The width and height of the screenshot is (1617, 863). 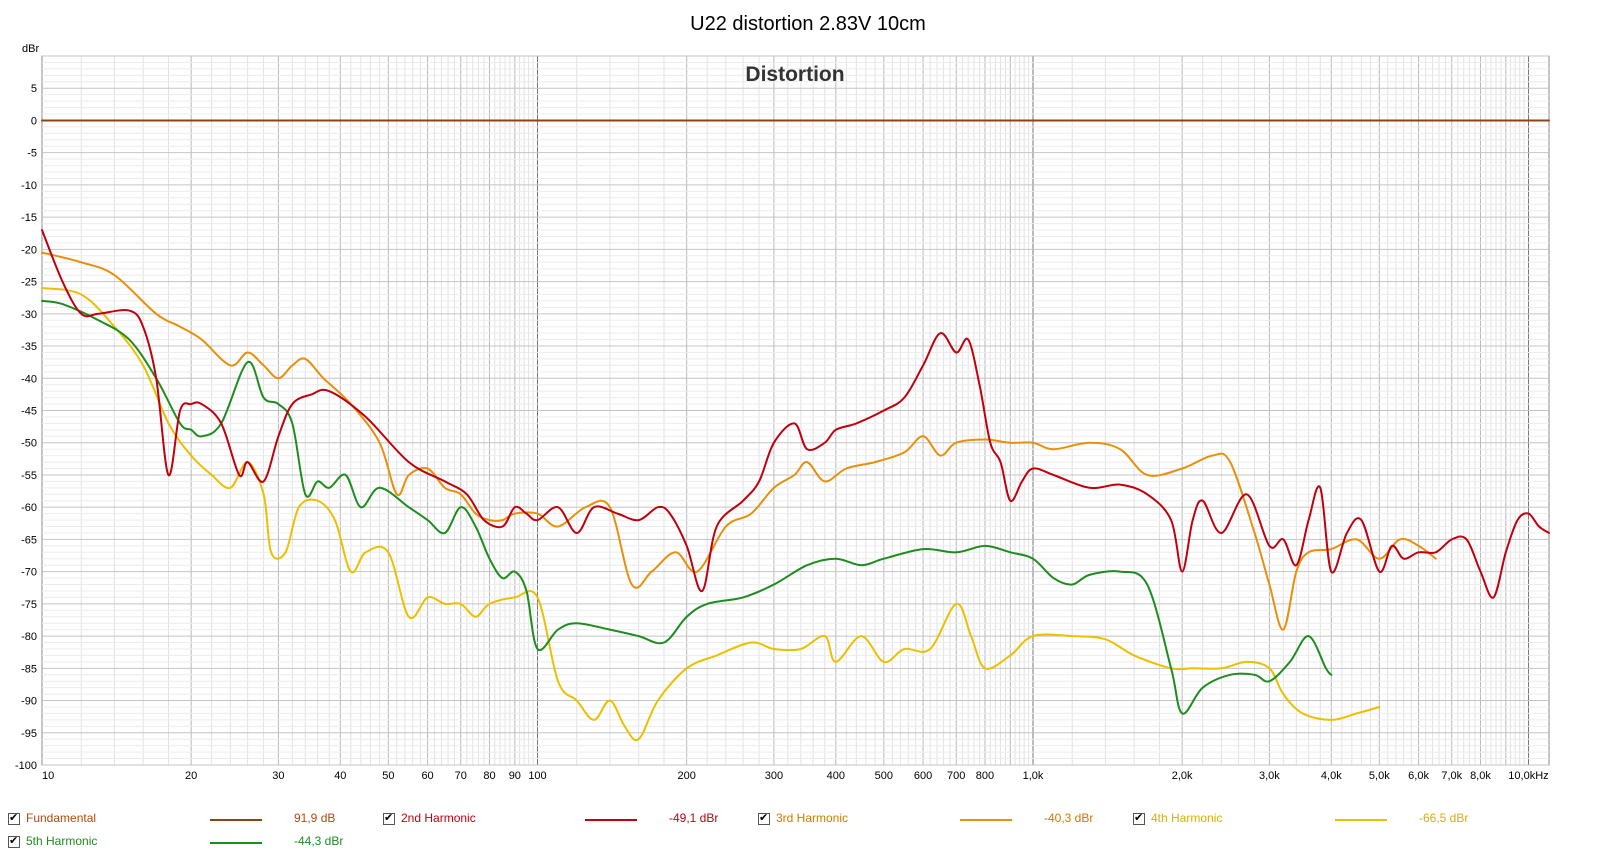 I want to click on y-axis-label: dBr, so click(x=30, y=49).